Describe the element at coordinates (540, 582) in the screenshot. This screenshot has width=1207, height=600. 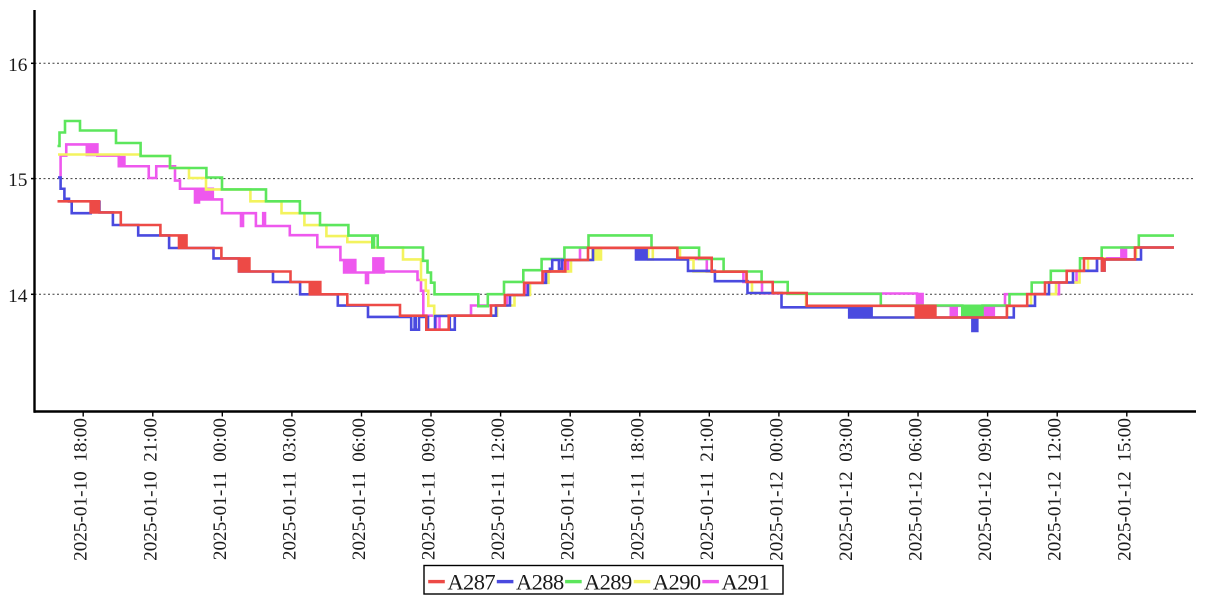
I see `svg-text: A288` at that location.